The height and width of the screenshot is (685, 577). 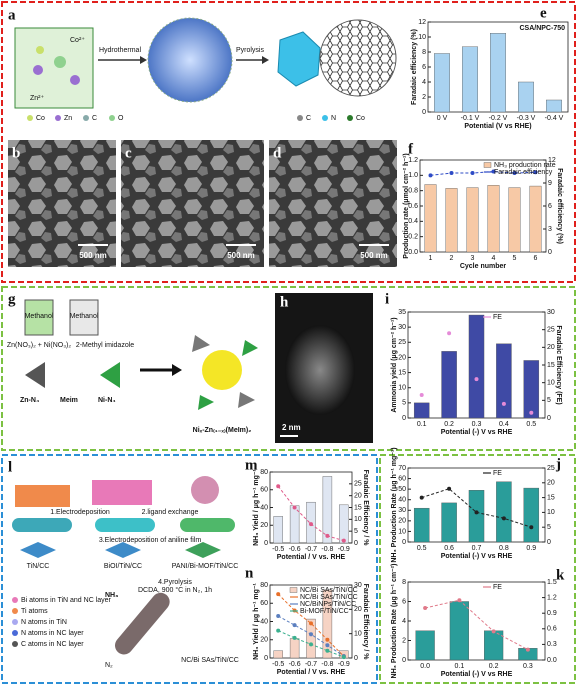 I want to click on panel-label: b, so click(x=16, y=153).